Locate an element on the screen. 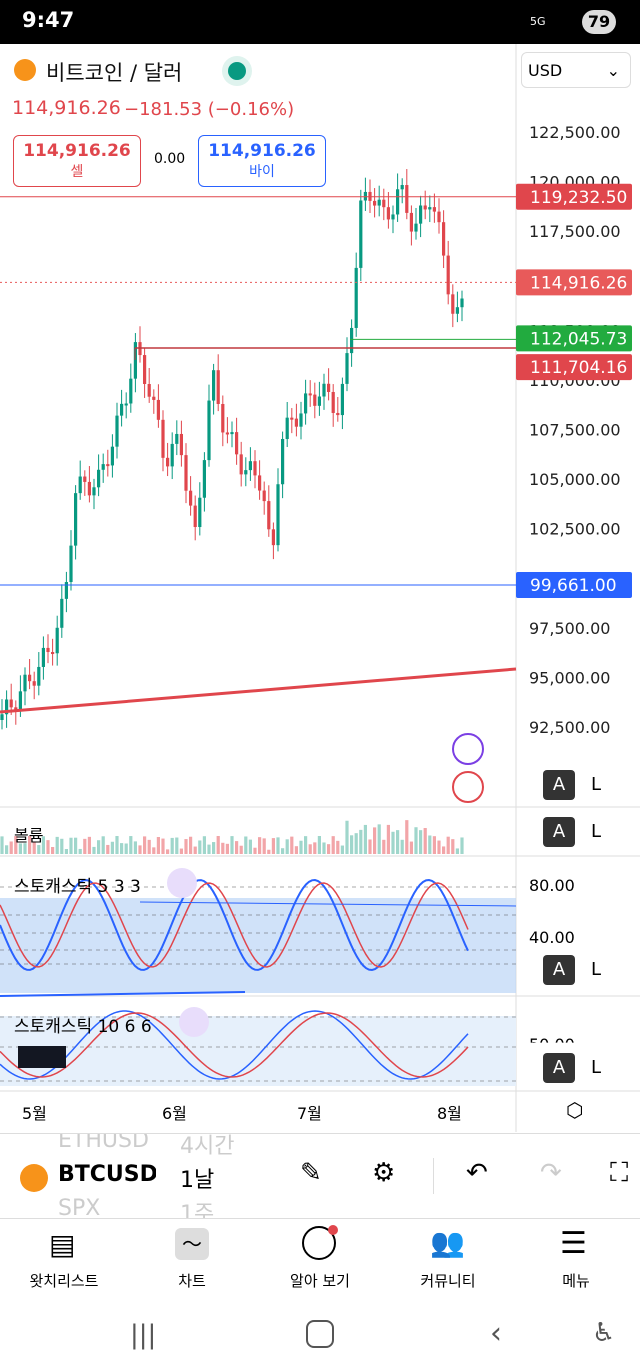 This screenshot has width=640, height=1372. price-tick-label: 117,500.00 is located at coordinates (575, 231).